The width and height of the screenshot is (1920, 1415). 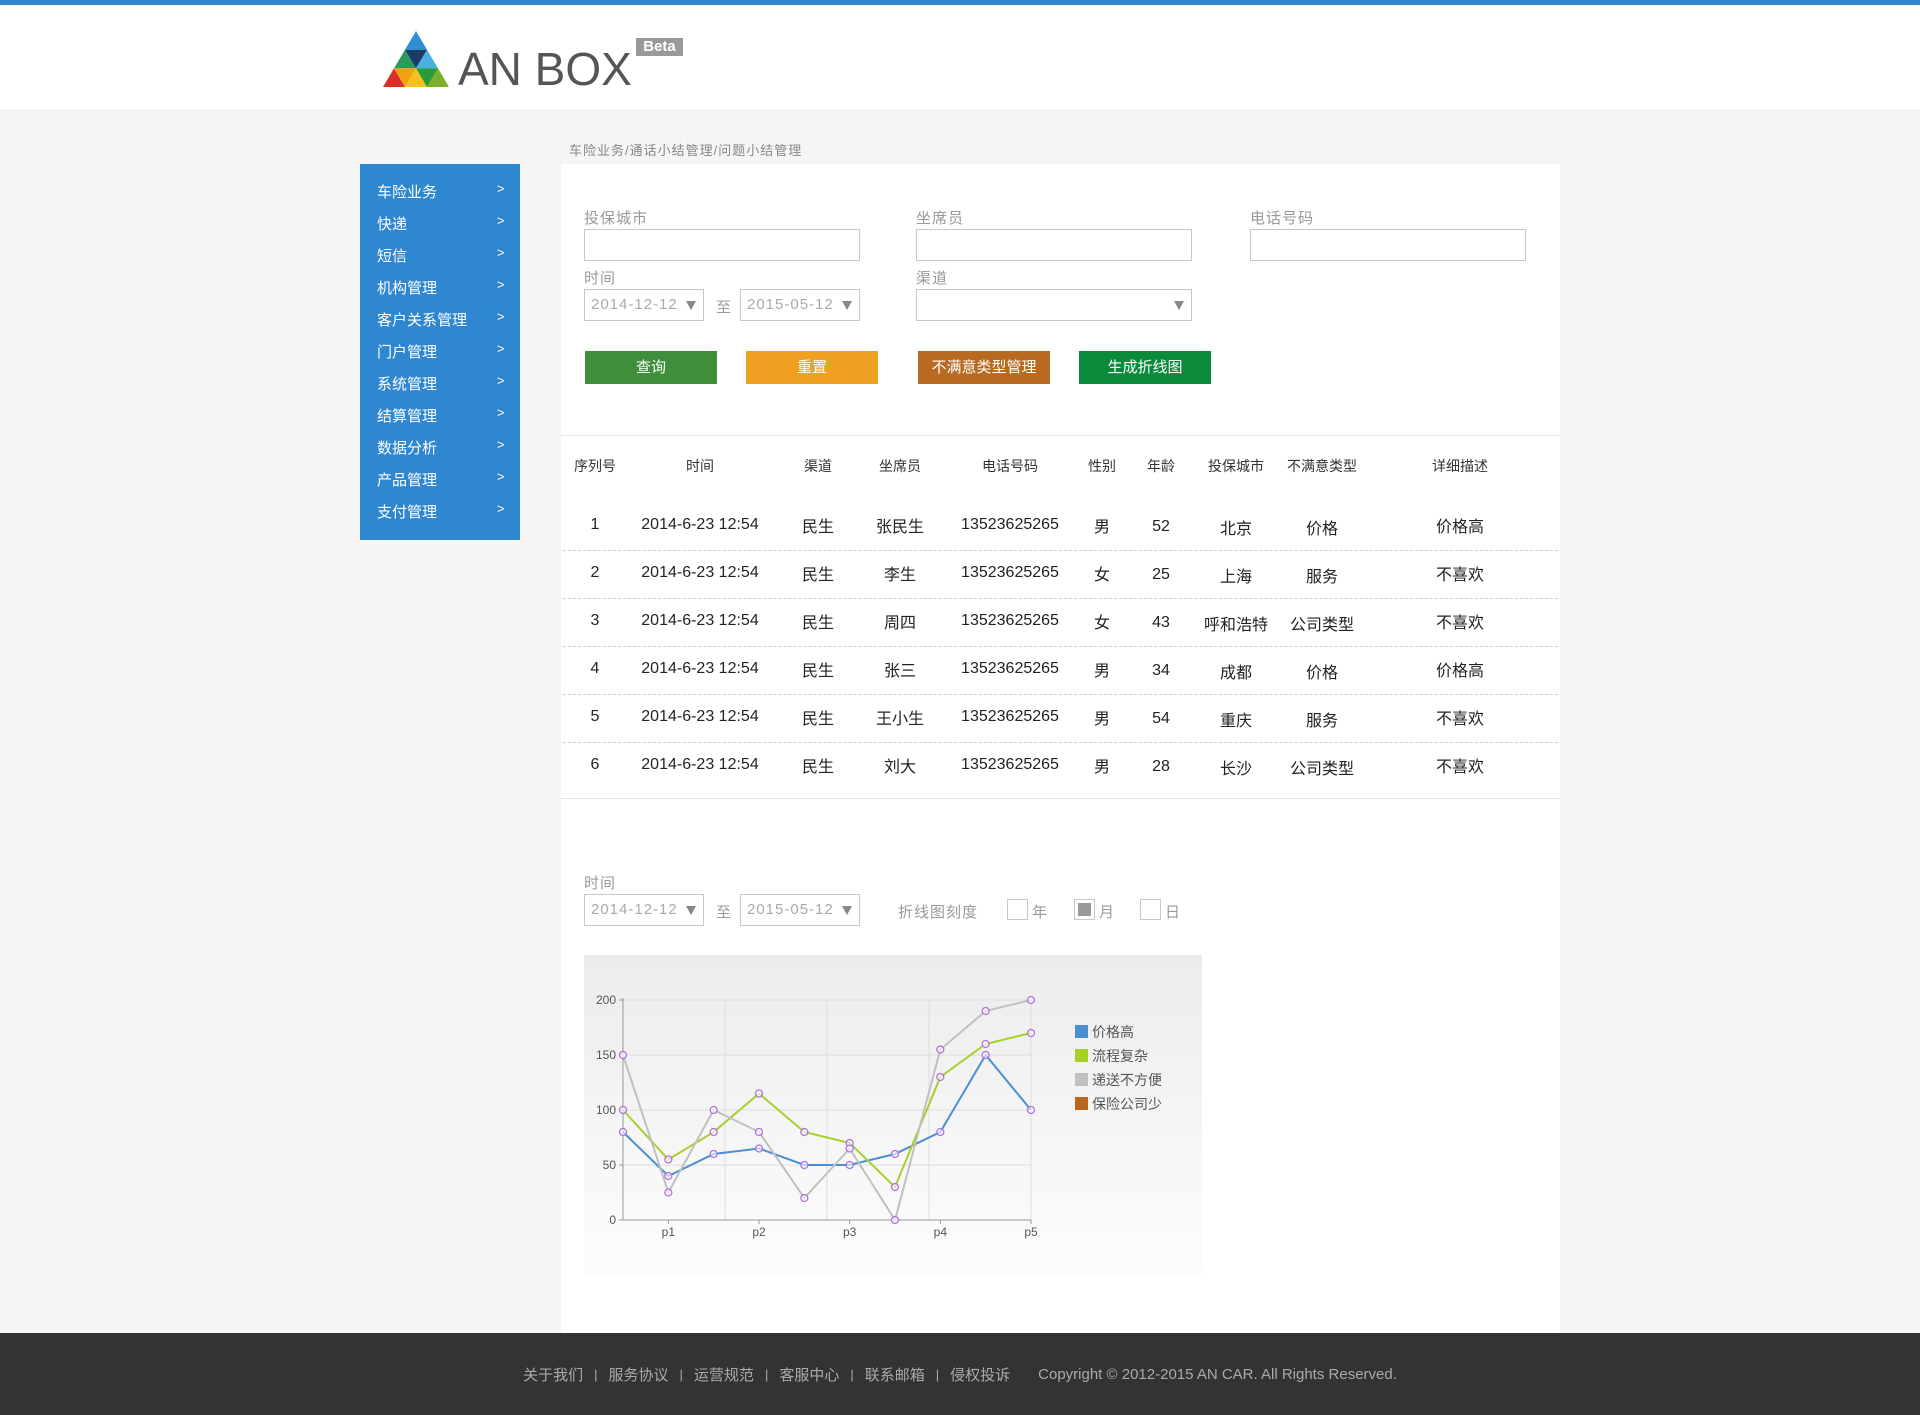 I want to click on sidebar-item: 门户管理 >, so click(x=440, y=351).